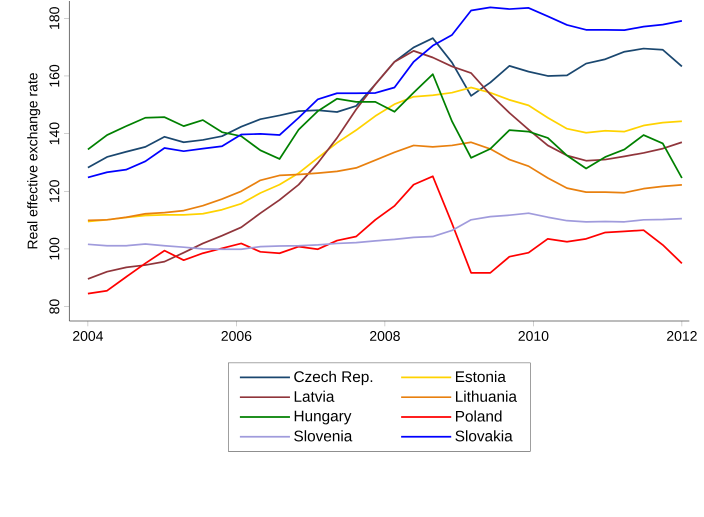 This screenshot has height=517, width=704. Describe the element at coordinates (533, 336) in the screenshot. I see `x-tick-label: 2010` at that location.